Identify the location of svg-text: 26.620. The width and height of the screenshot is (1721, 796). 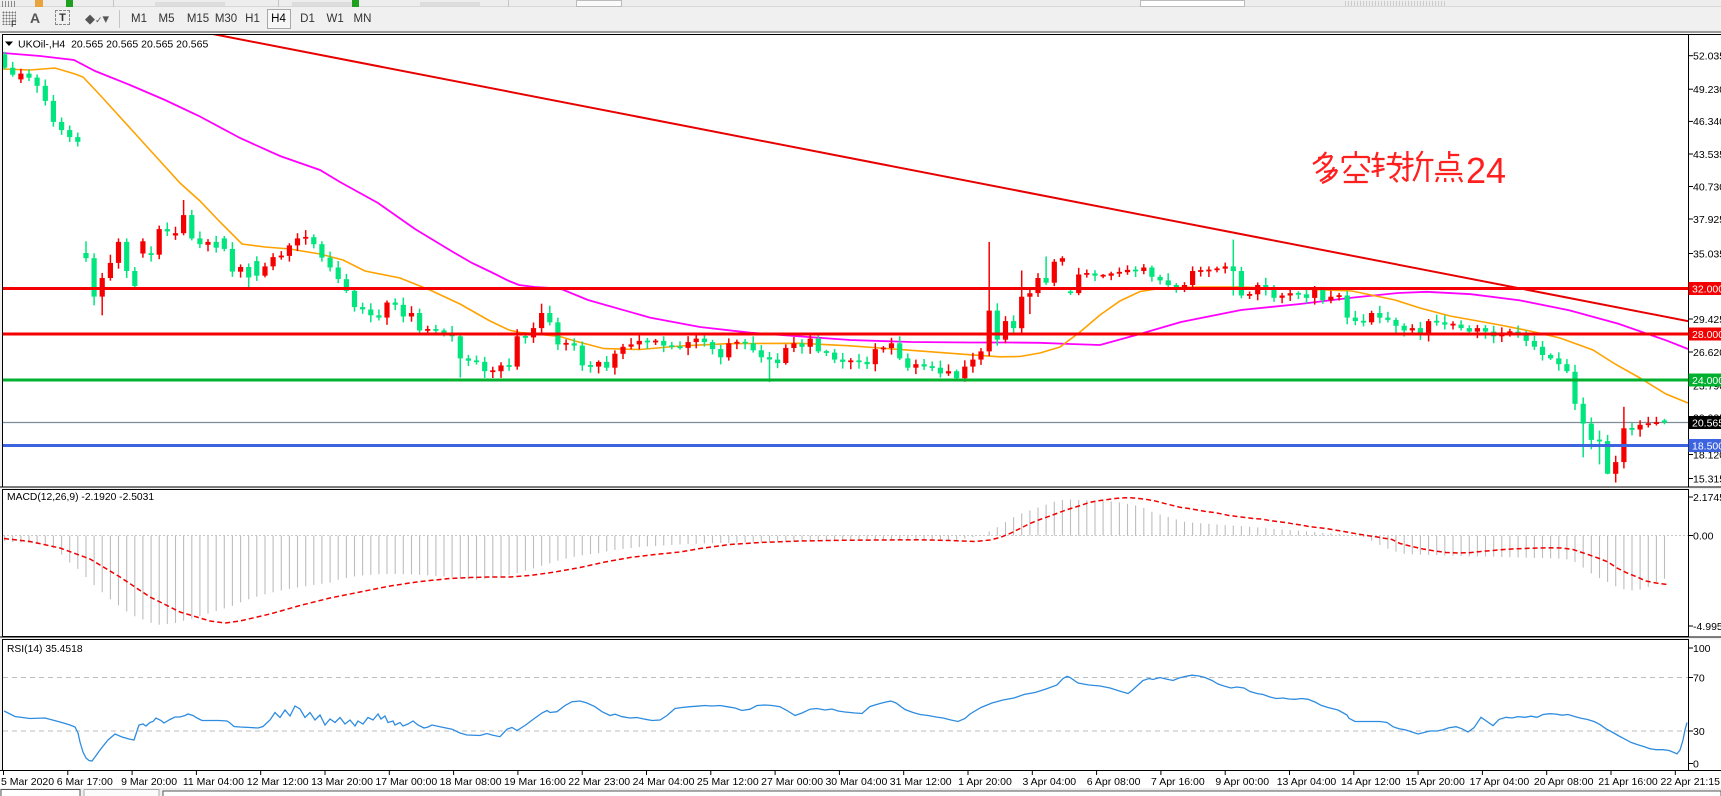
(1707, 353).